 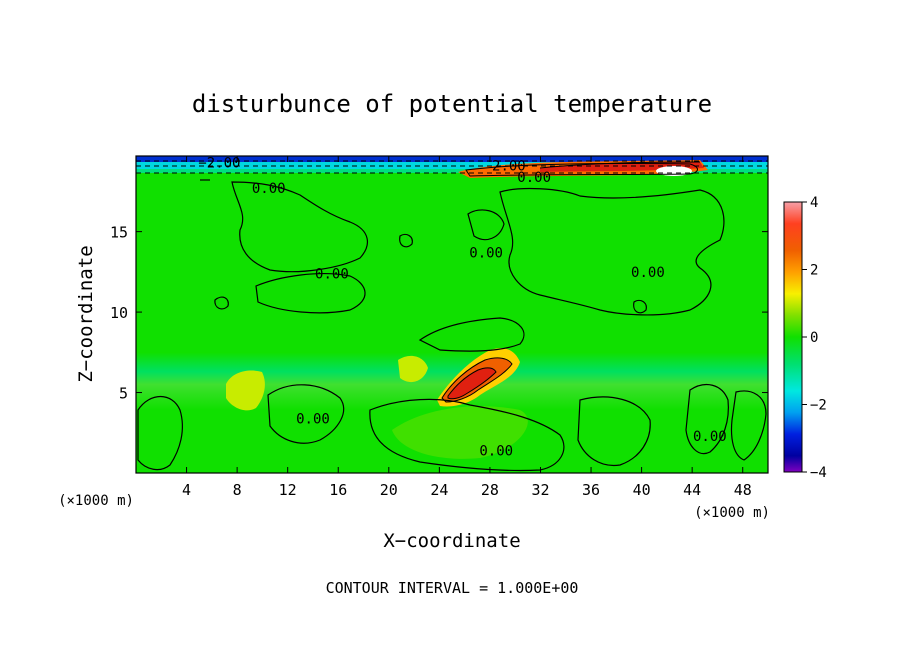 What do you see at coordinates (591, 490) in the screenshot?
I see `x-tick-label: 36` at bounding box center [591, 490].